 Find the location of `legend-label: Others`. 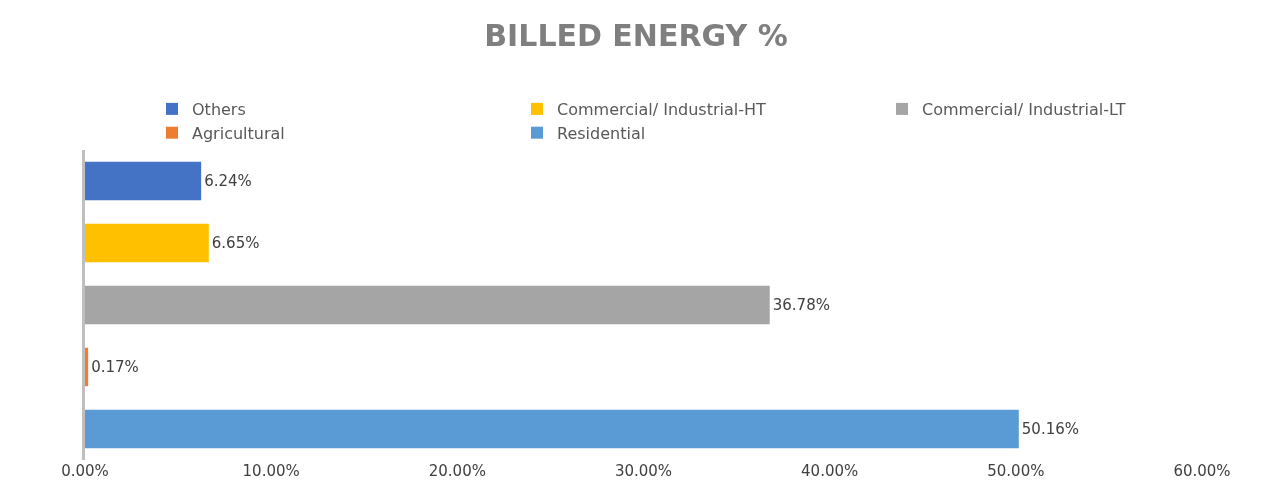

legend-label: Others is located at coordinates (219, 110).